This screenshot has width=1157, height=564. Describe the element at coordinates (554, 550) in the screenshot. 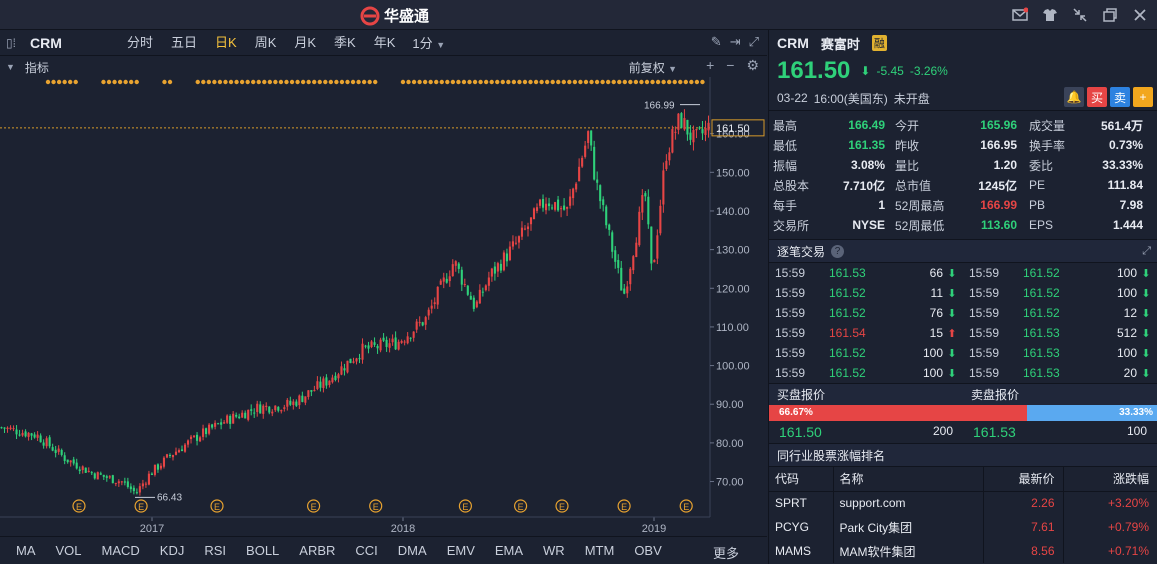

I see `indicator-tab-12: WR` at that location.